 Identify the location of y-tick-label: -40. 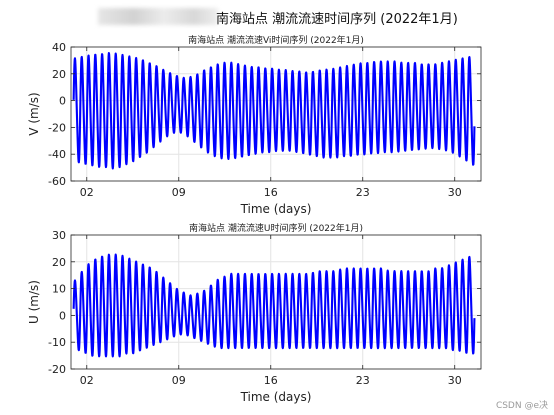
(57, 154).